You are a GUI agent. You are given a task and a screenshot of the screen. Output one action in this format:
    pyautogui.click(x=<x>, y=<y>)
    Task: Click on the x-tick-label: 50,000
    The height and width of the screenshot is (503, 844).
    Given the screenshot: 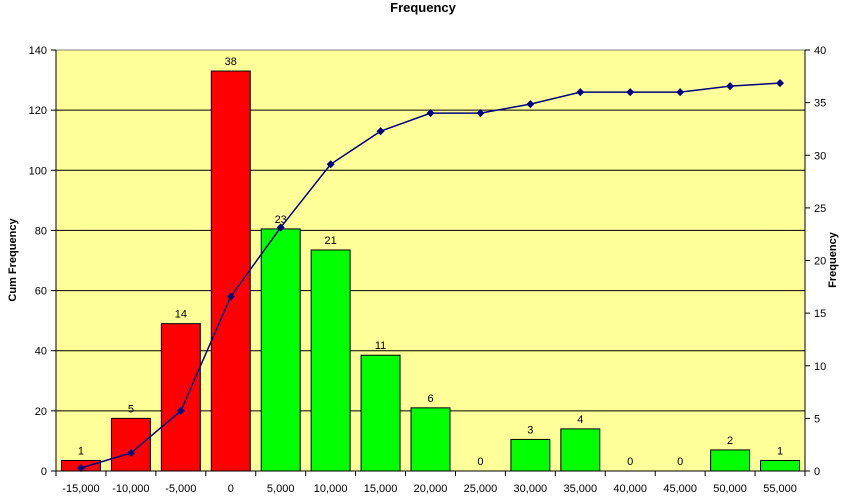 What is the action you would take?
    pyautogui.click(x=730, y=489)
    